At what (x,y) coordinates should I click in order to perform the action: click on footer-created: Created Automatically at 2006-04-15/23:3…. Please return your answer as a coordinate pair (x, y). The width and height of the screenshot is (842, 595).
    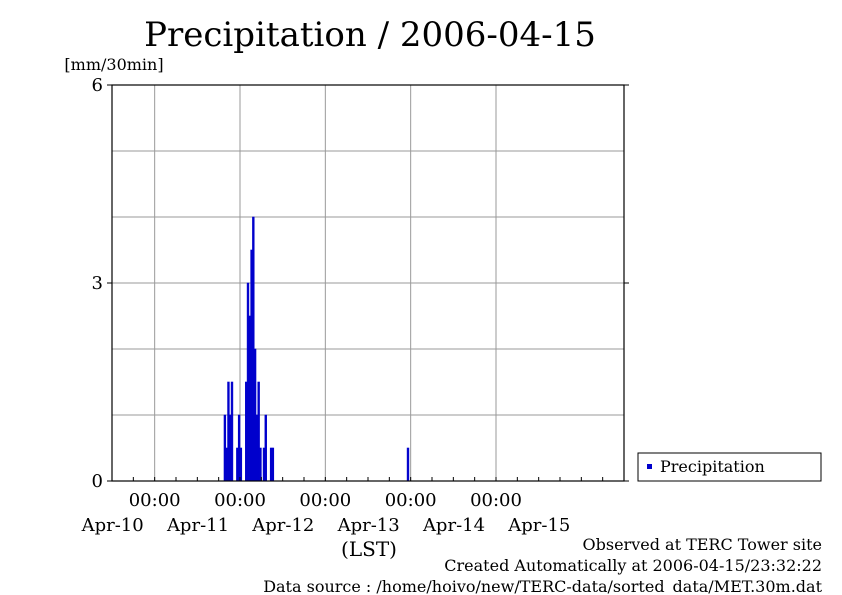
    Looking at the image, I should click on (633, 565).